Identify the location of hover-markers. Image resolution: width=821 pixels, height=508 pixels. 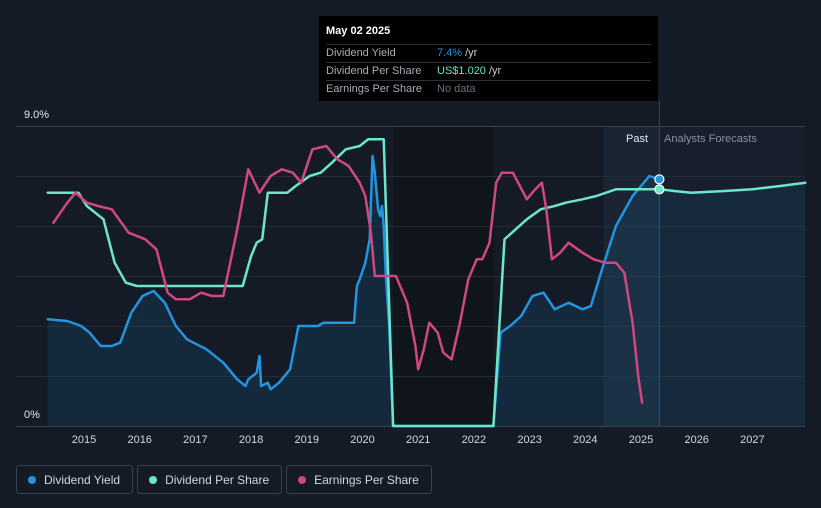
(659, 184).